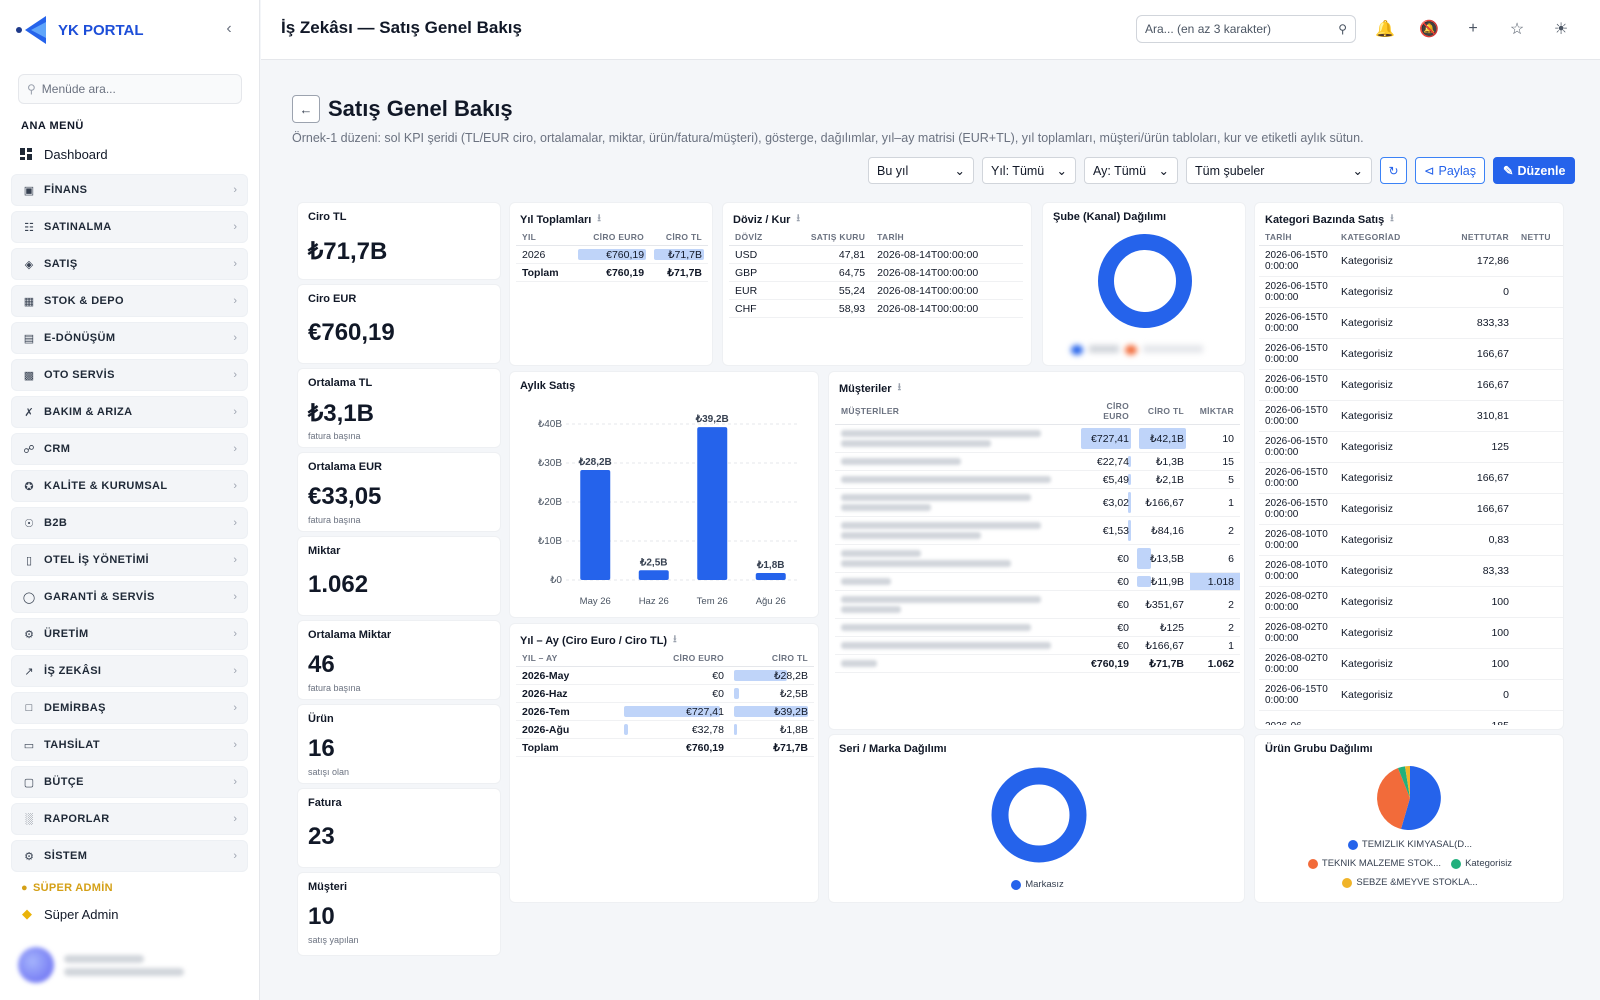 This screenshot has width=1600, height=1000. I want to click on share-button: ⊲ Paylaş, so click(1450, 170).